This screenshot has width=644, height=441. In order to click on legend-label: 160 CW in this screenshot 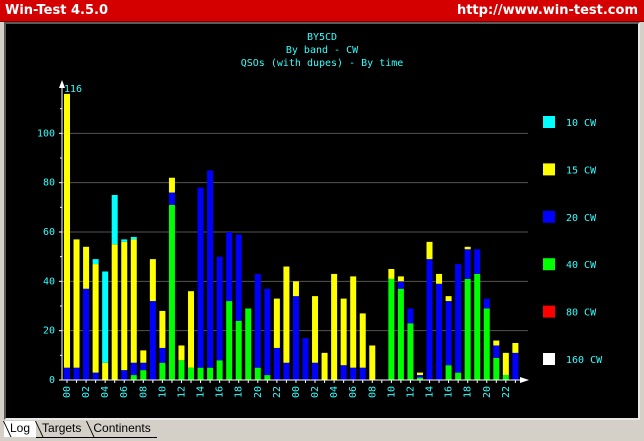, I will do `click(584, 360)`.